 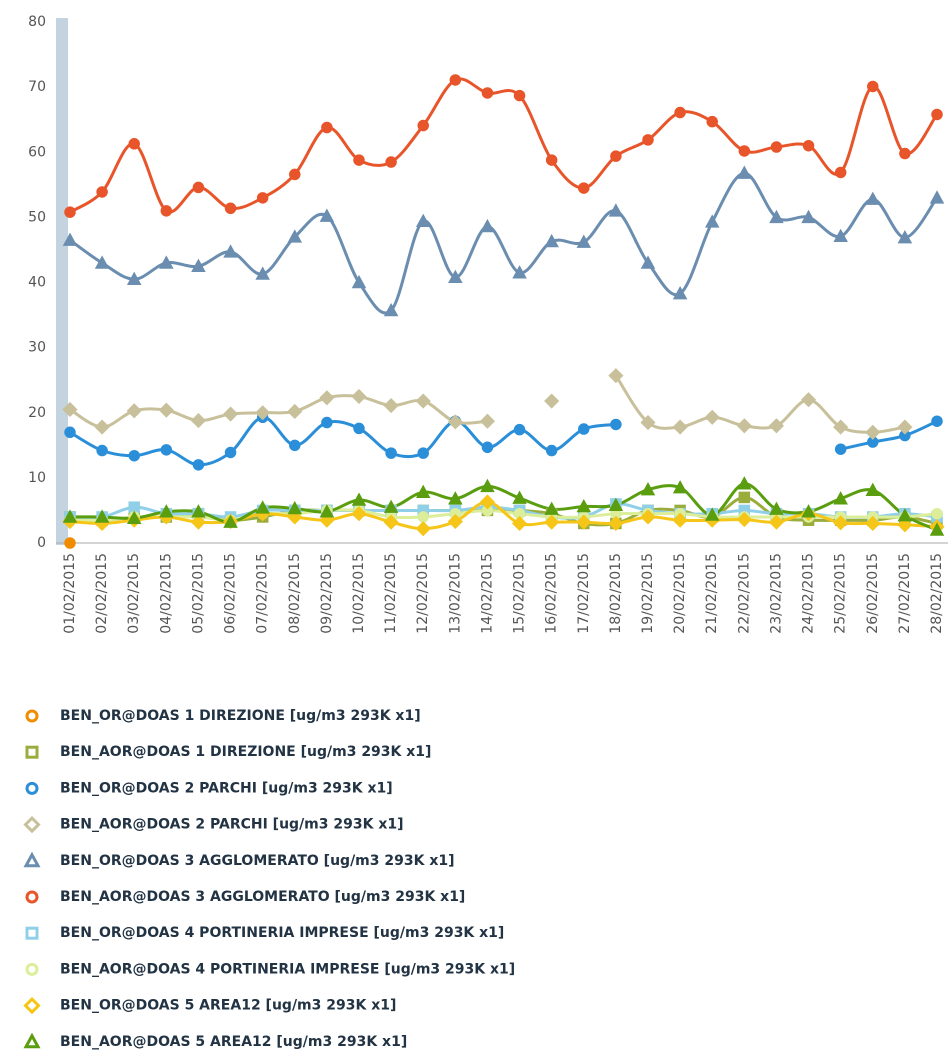 What do you see at coordinates (503, 507) in the screenshot?
I see `series-line` at bounding box center [503, 507].